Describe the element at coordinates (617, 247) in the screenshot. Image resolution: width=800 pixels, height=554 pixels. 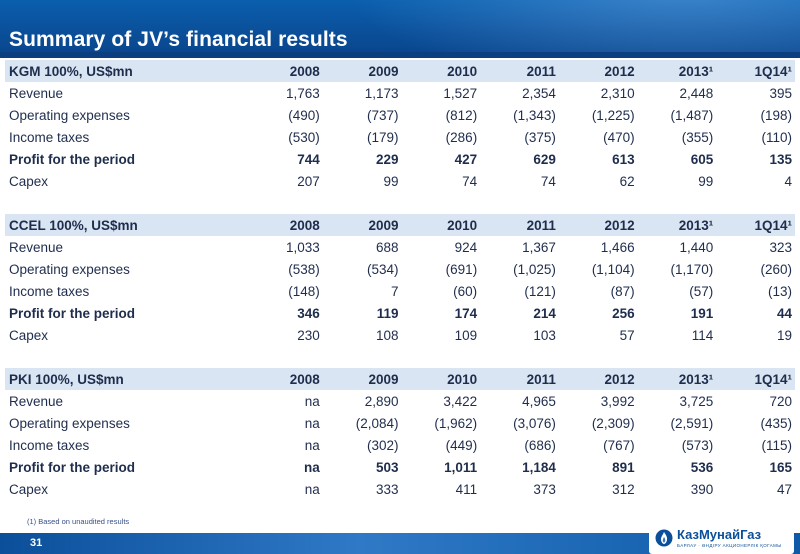
I see `table-cell: 1,466` at that location.